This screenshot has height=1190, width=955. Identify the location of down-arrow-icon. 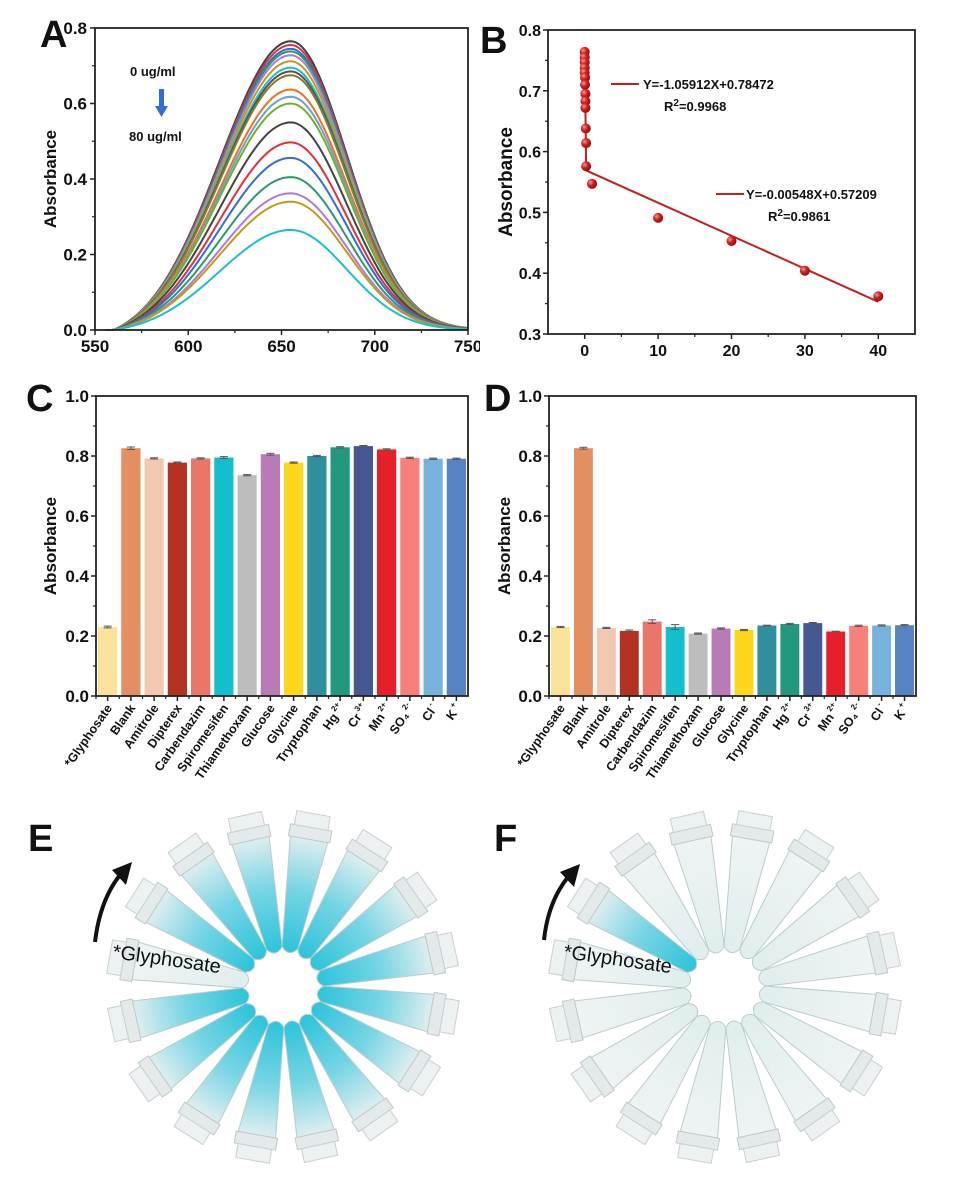
(161, 111).